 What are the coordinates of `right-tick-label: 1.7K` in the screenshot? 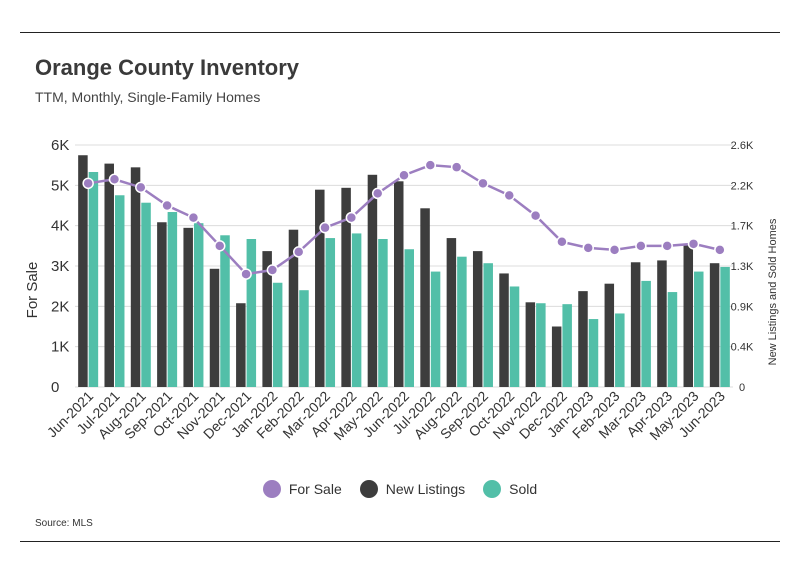 It's located at (742, 227).